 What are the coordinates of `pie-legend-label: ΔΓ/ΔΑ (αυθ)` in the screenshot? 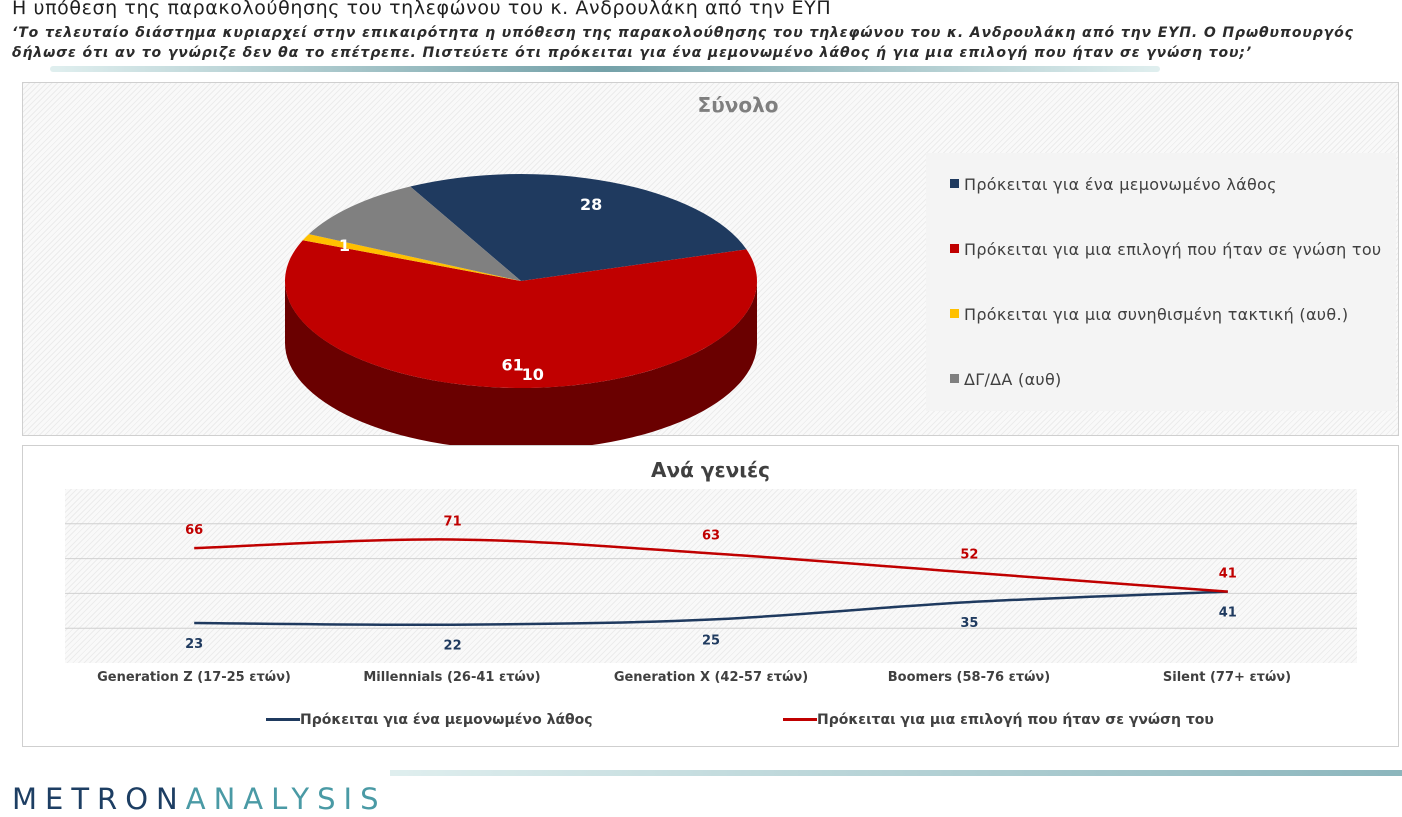 It's located at (1013, 379).